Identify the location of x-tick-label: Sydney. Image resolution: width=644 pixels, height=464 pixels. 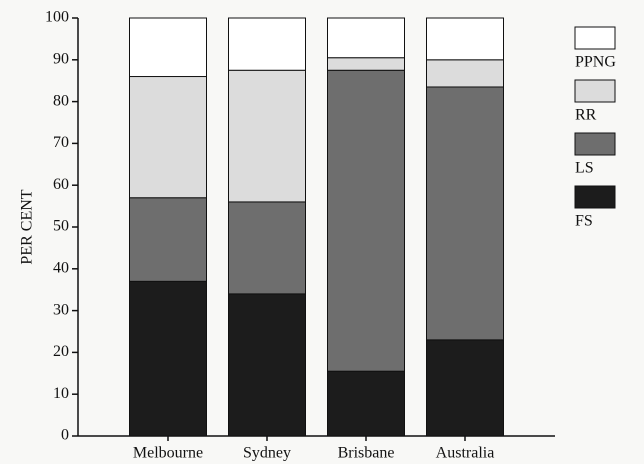
(267, 453).